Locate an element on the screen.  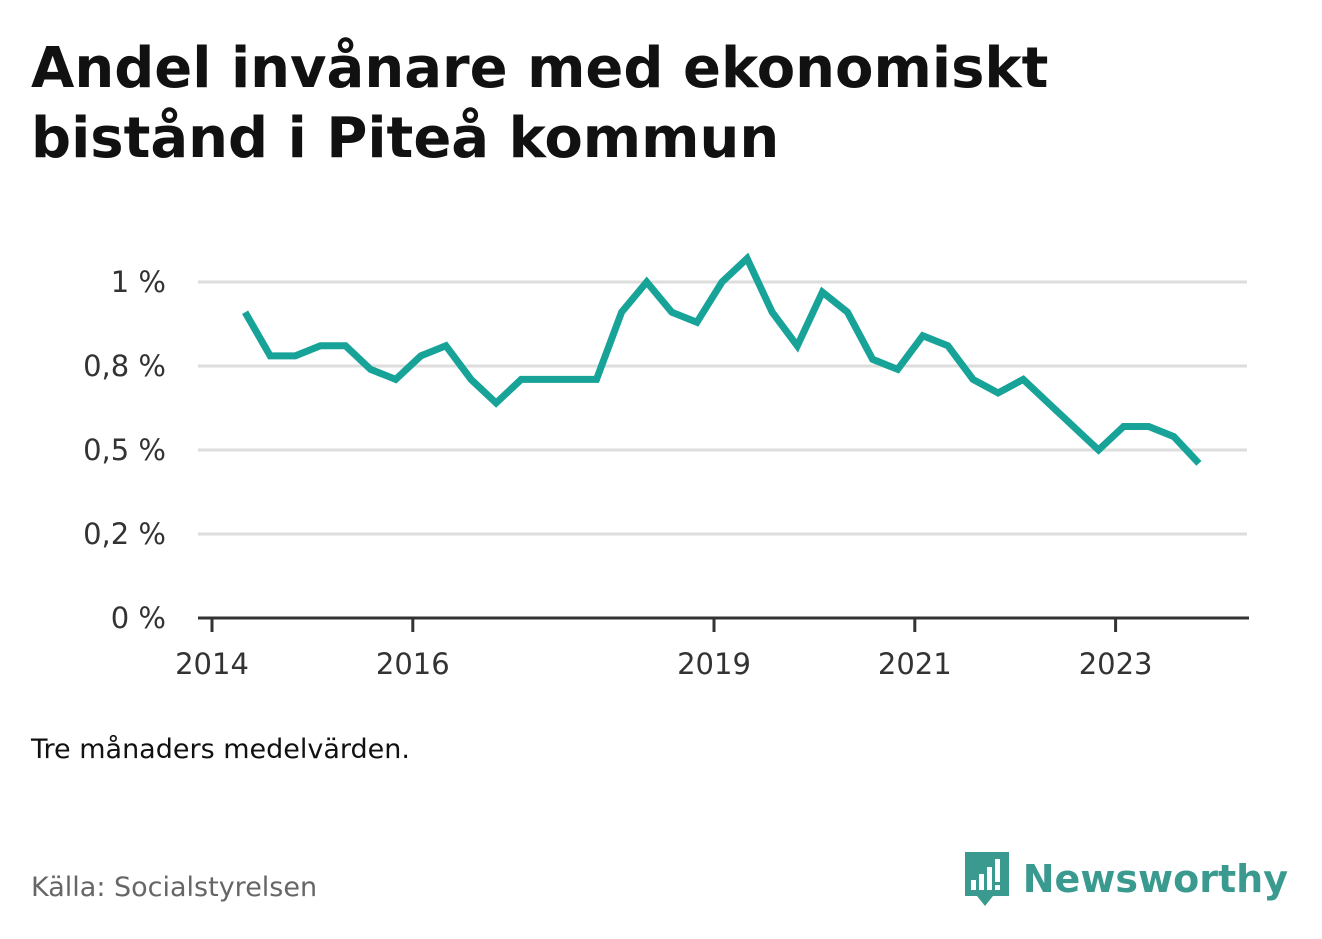
y-tick-label: 0,5 % is located at coordinates (124, 450).